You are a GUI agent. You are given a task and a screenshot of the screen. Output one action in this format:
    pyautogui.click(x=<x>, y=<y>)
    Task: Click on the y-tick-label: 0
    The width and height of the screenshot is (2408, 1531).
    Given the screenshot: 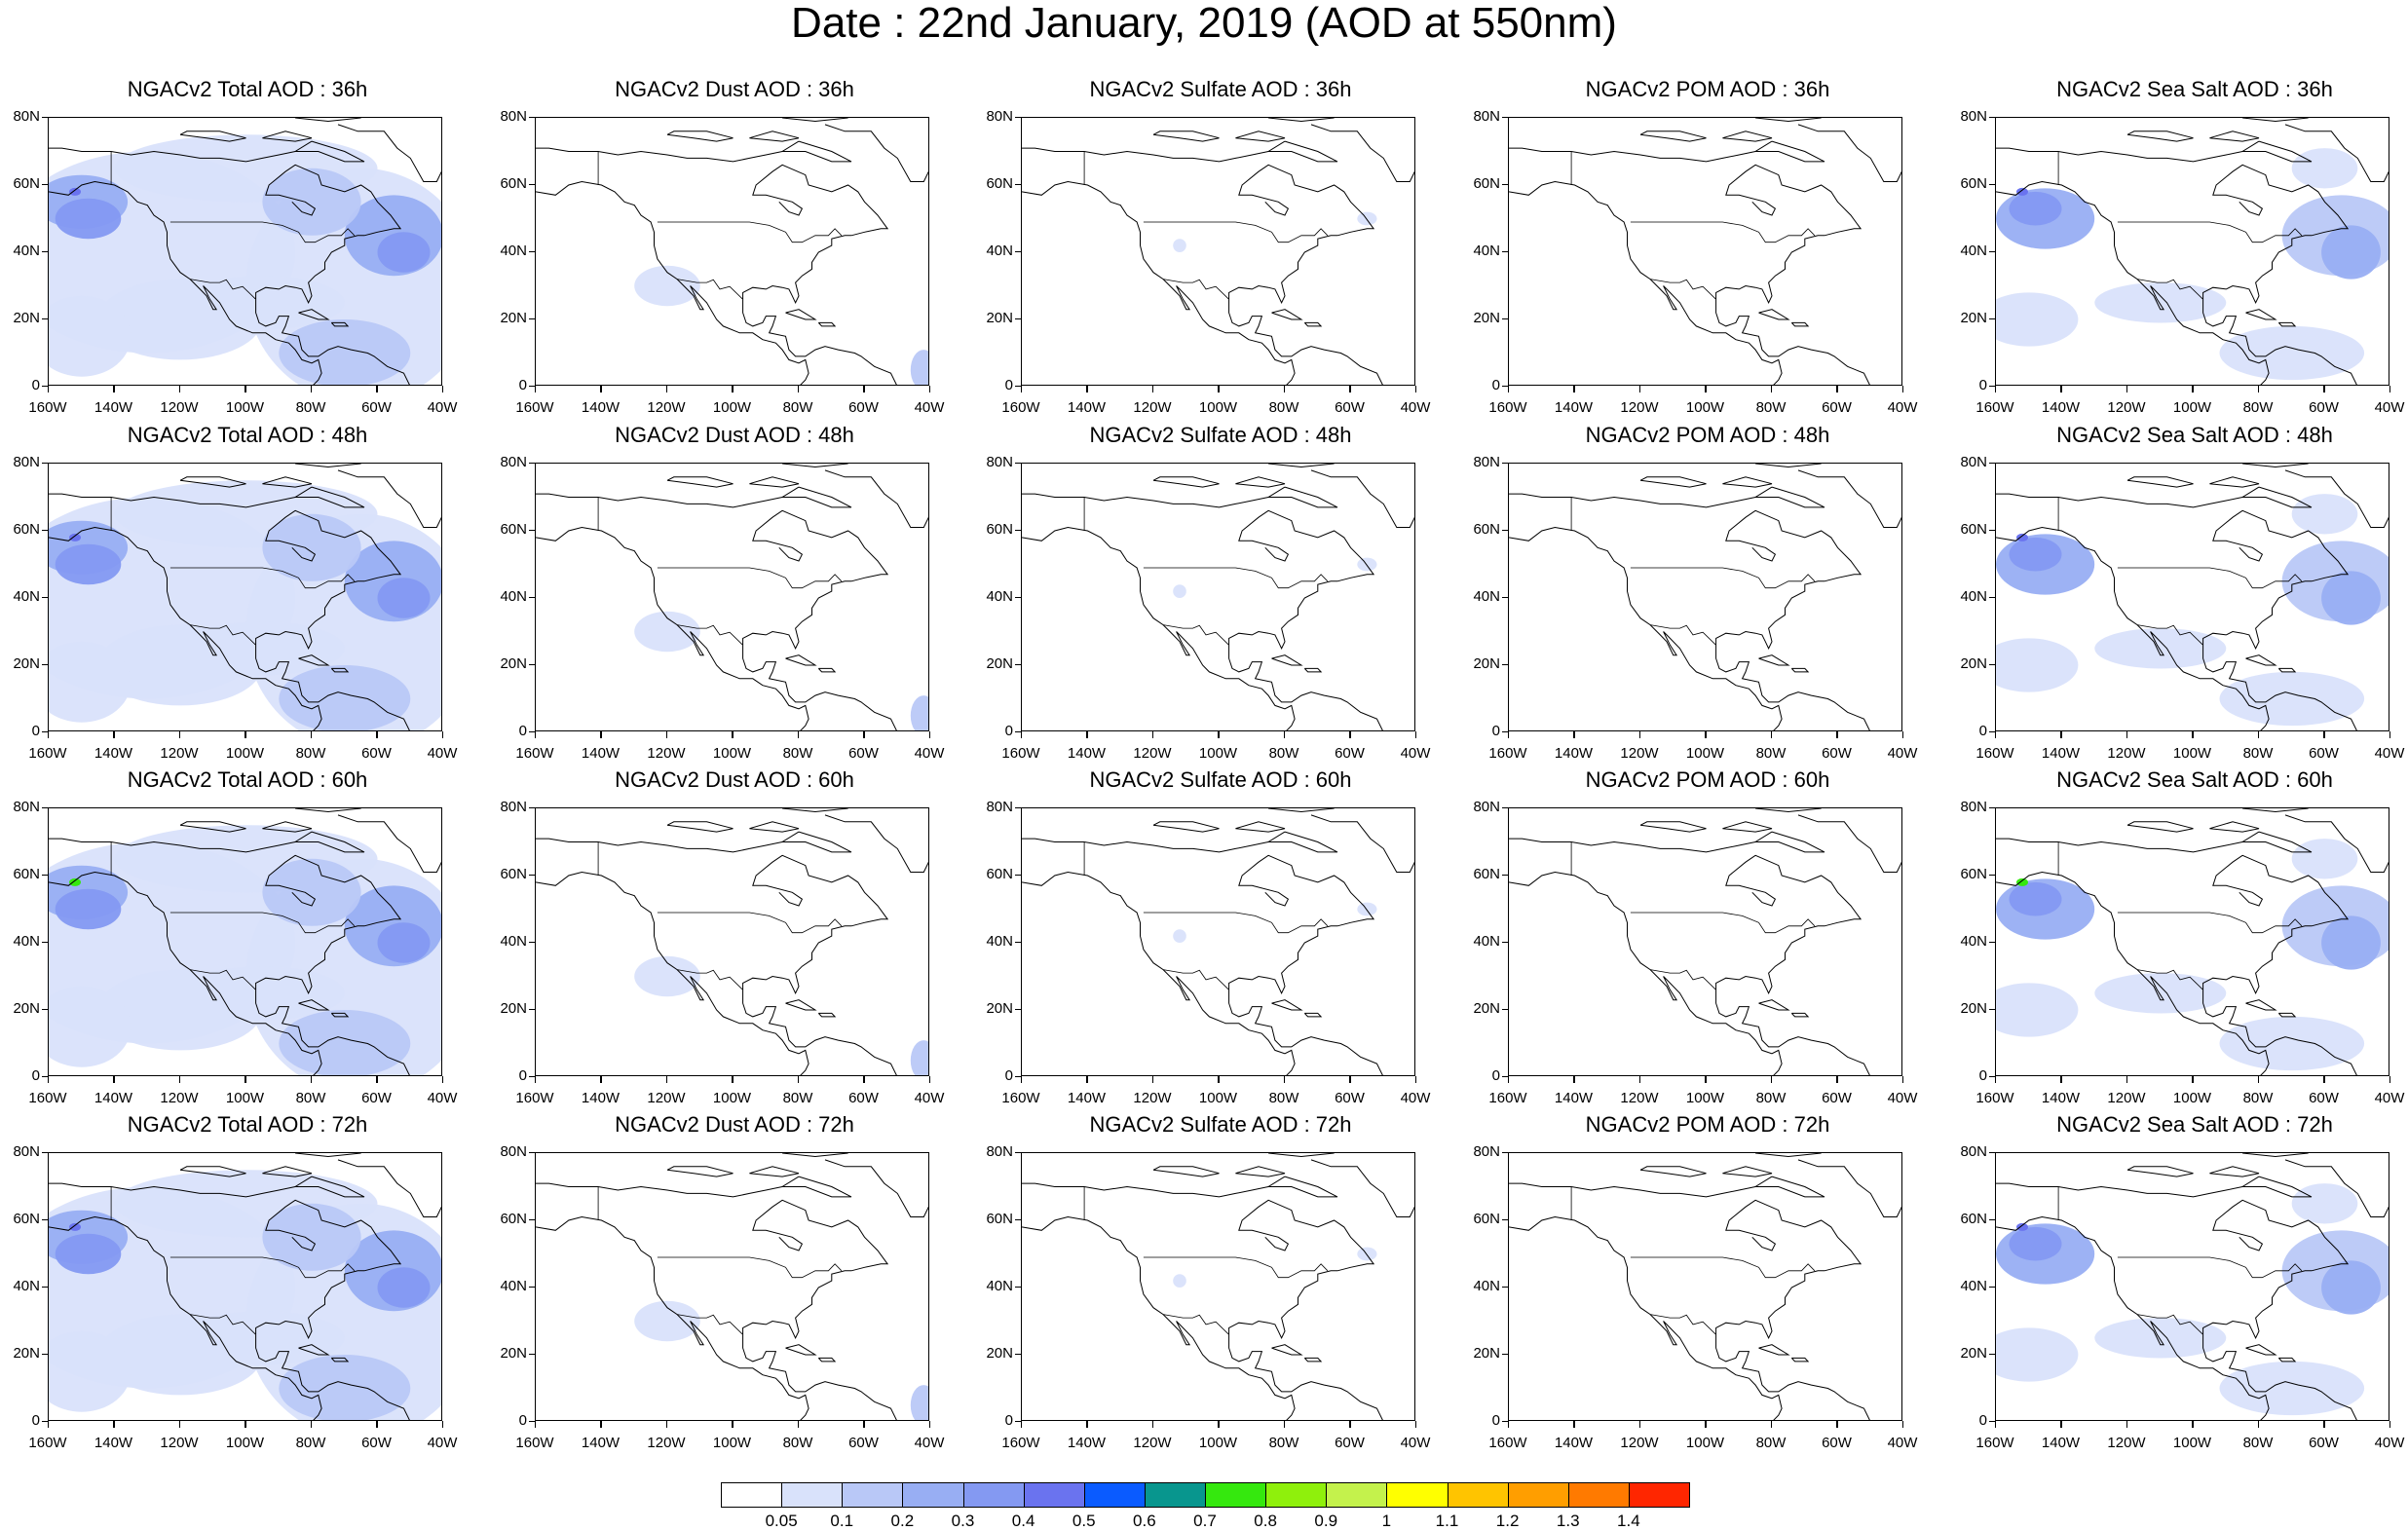 What is the action you would take?
    pyautogui.click(x=1495, y=1075)
    